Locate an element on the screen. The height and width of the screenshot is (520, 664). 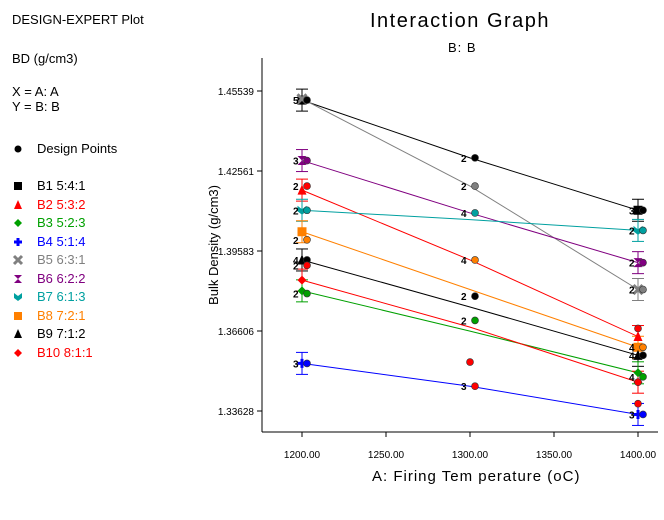
x-tick-label: 1200.00 is located at coordinates (302, 455).